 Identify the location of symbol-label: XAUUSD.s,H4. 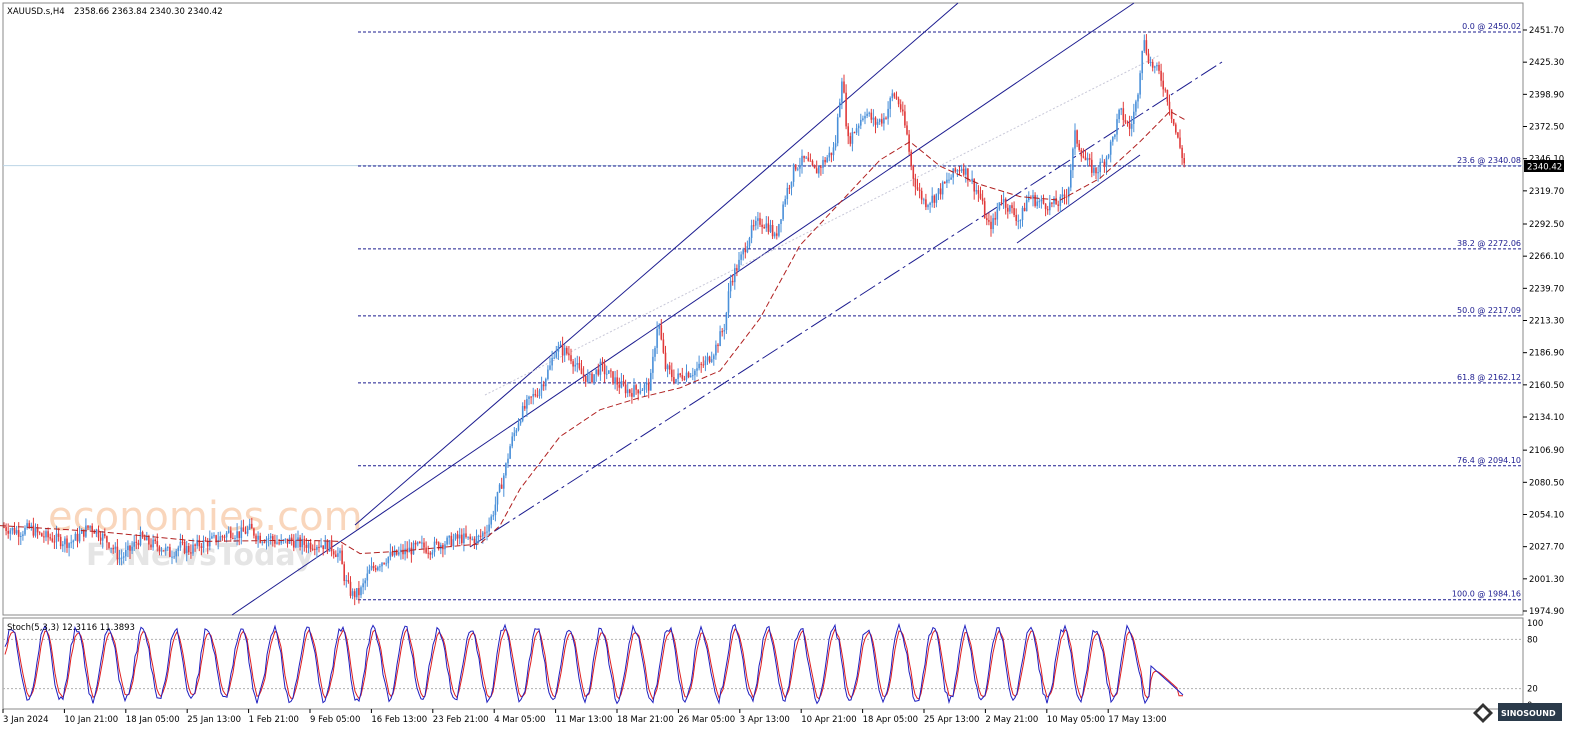
(36, 12).